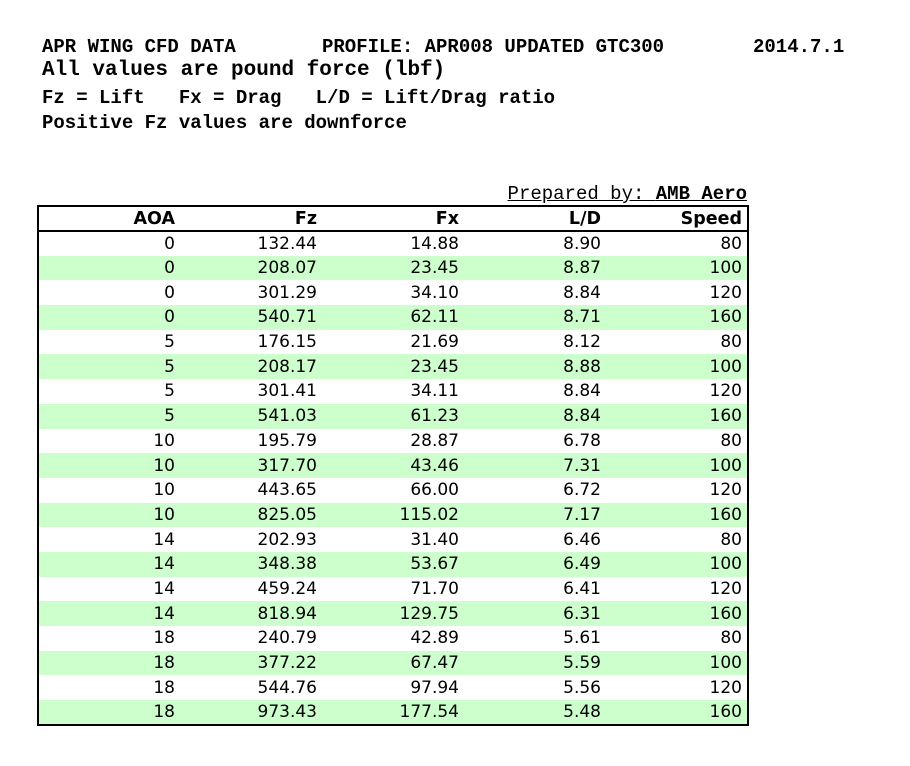  What do you see at coordinates (109, 219) in the screenshot?
I see `column-header: AOA` at bounding box center [109, 219].